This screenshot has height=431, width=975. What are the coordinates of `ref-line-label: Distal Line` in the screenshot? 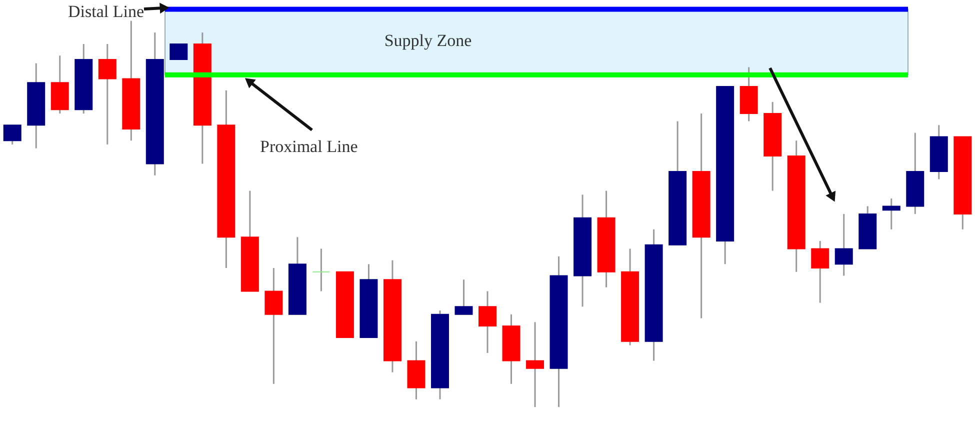 It's located at (106, 11).